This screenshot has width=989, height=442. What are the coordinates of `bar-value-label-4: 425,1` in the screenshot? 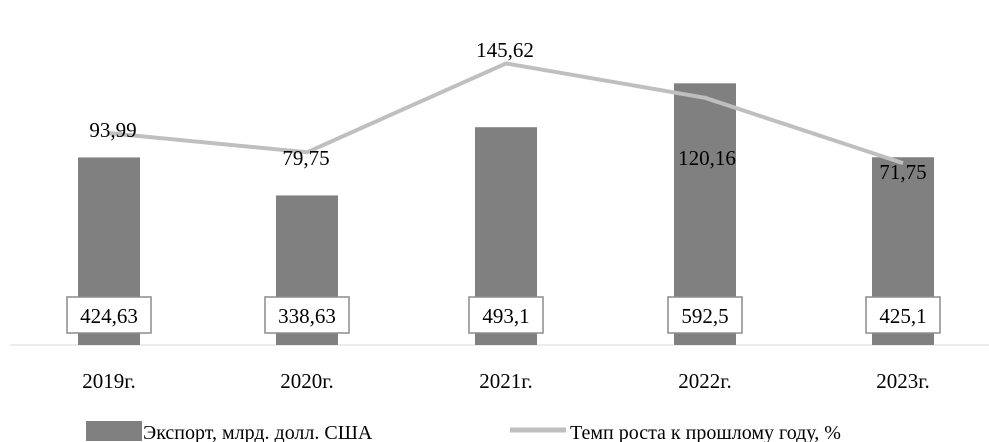 It's located at (903, 315).